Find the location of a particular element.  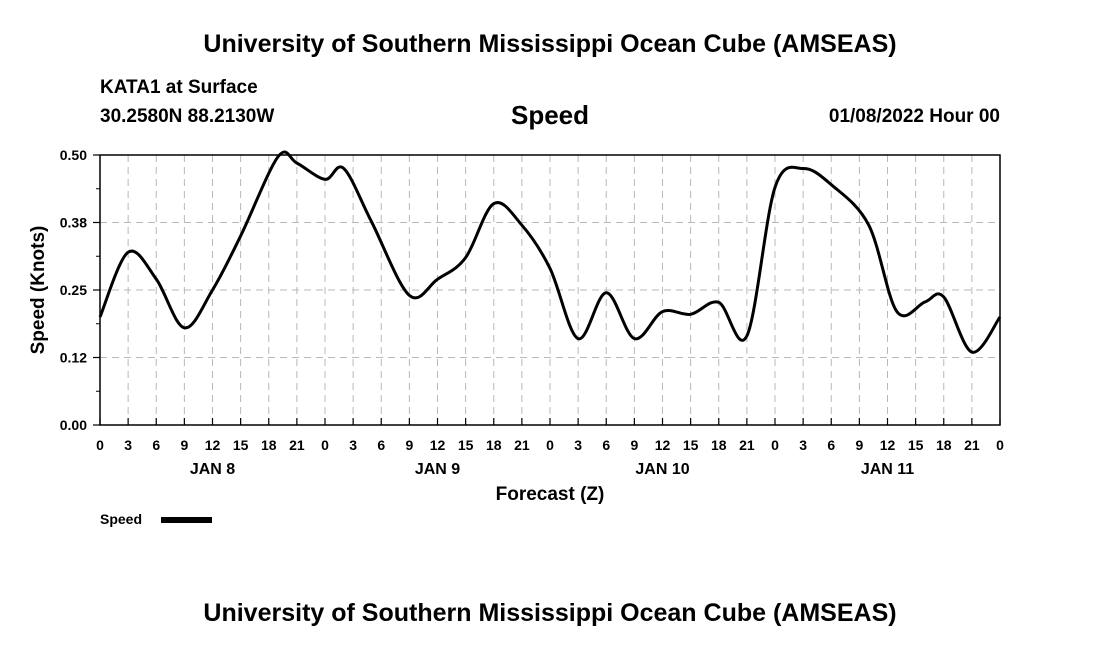

legend: Speed is located at coordinates (156, 519).